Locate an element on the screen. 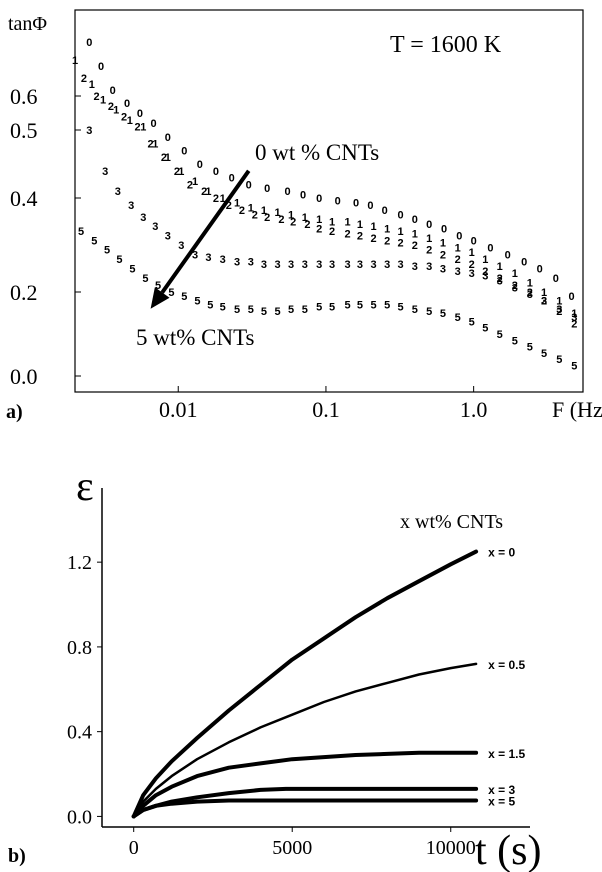 Image resolution: width=602 pixels, height=872 pixels. panel-b-series-label: x = 0 is located at coordinates (501, 553).